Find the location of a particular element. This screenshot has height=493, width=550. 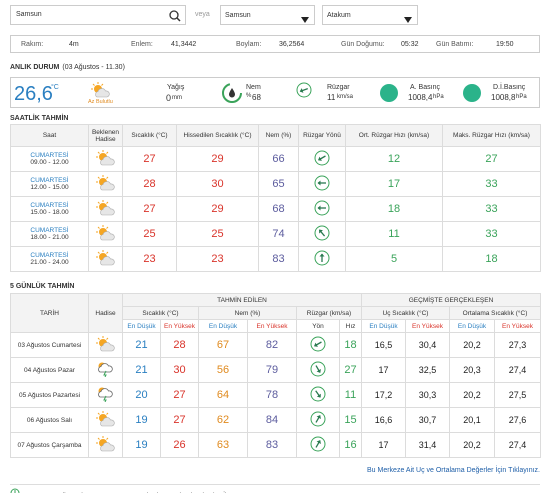

value-cell: 82 is located at coordinates (272, 345).